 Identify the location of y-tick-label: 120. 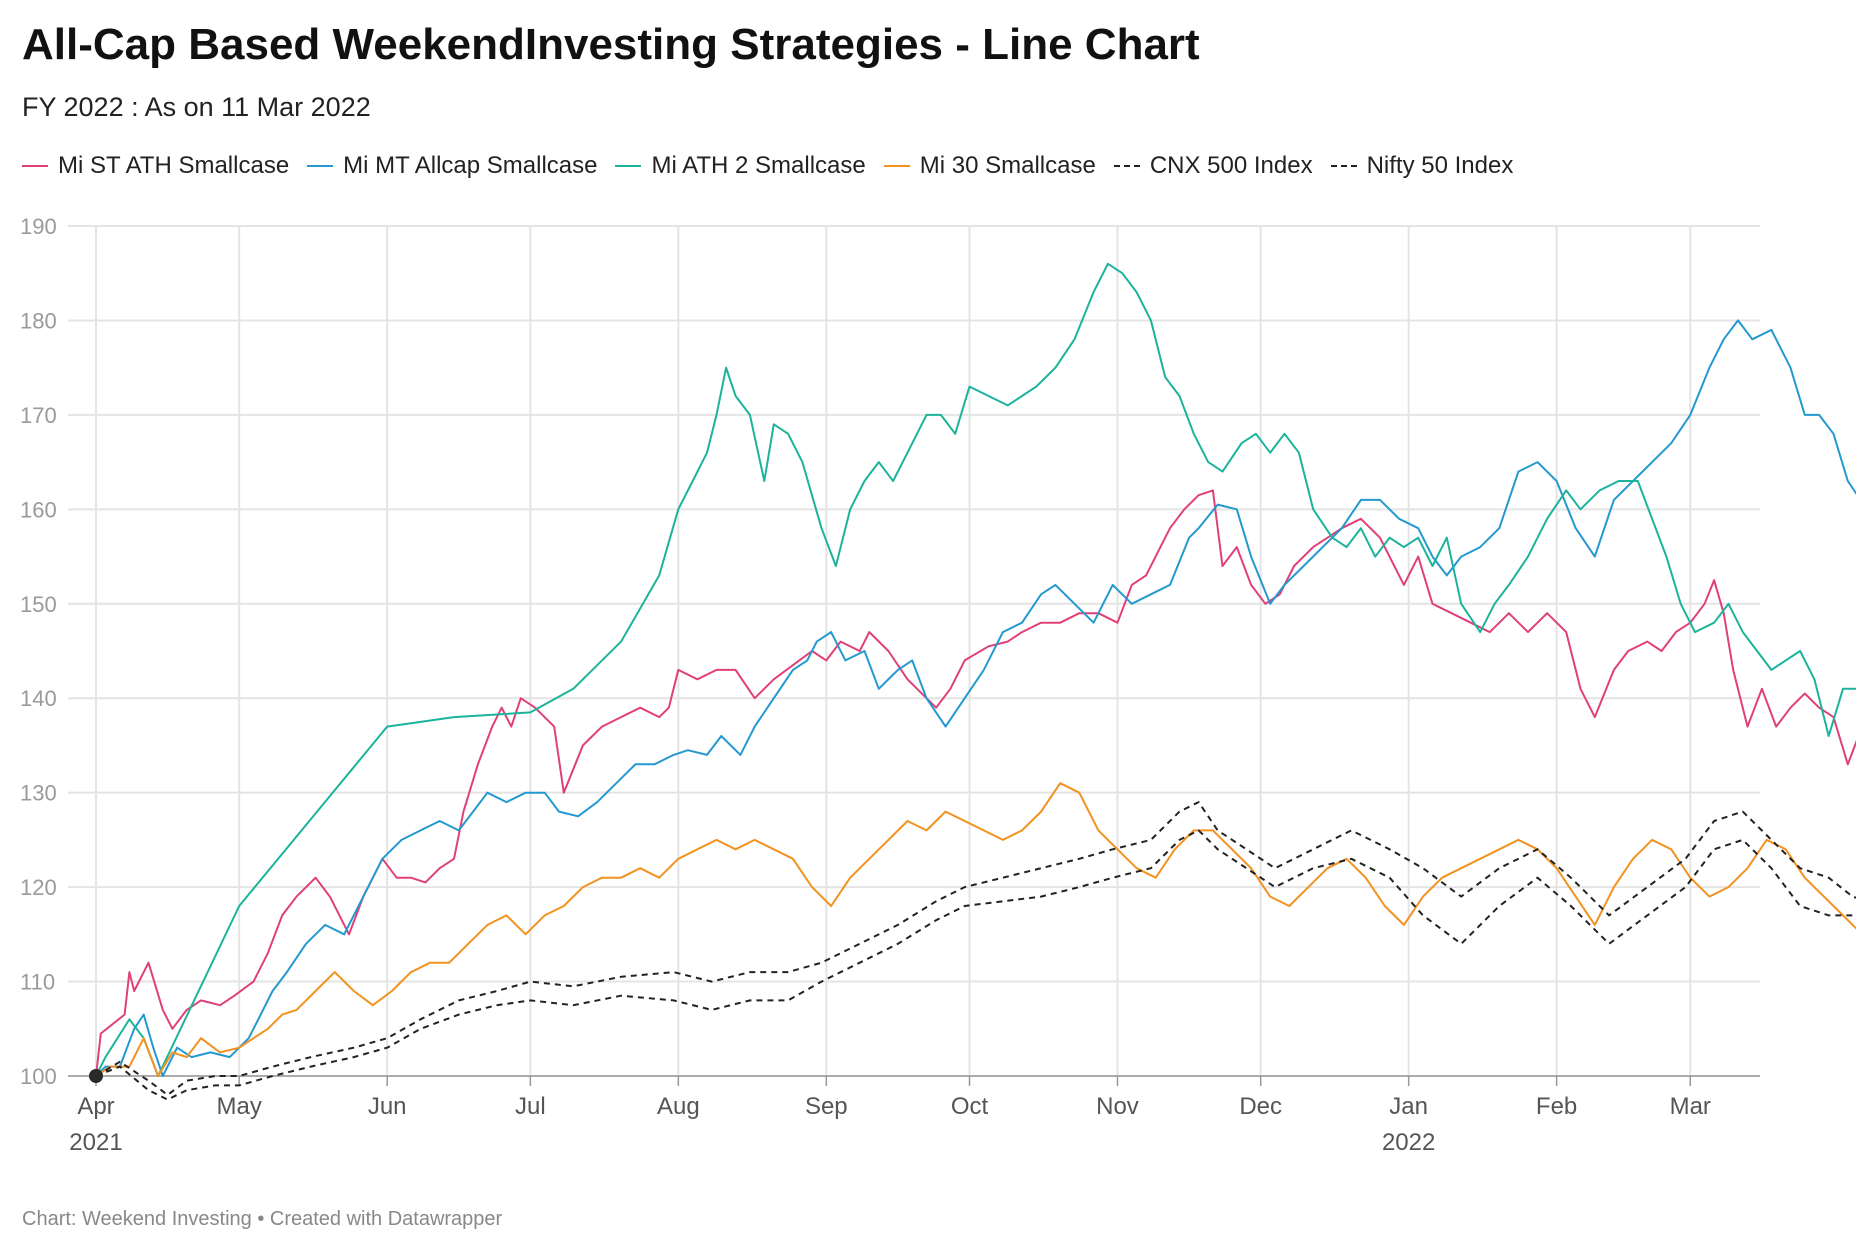
(38, 887).